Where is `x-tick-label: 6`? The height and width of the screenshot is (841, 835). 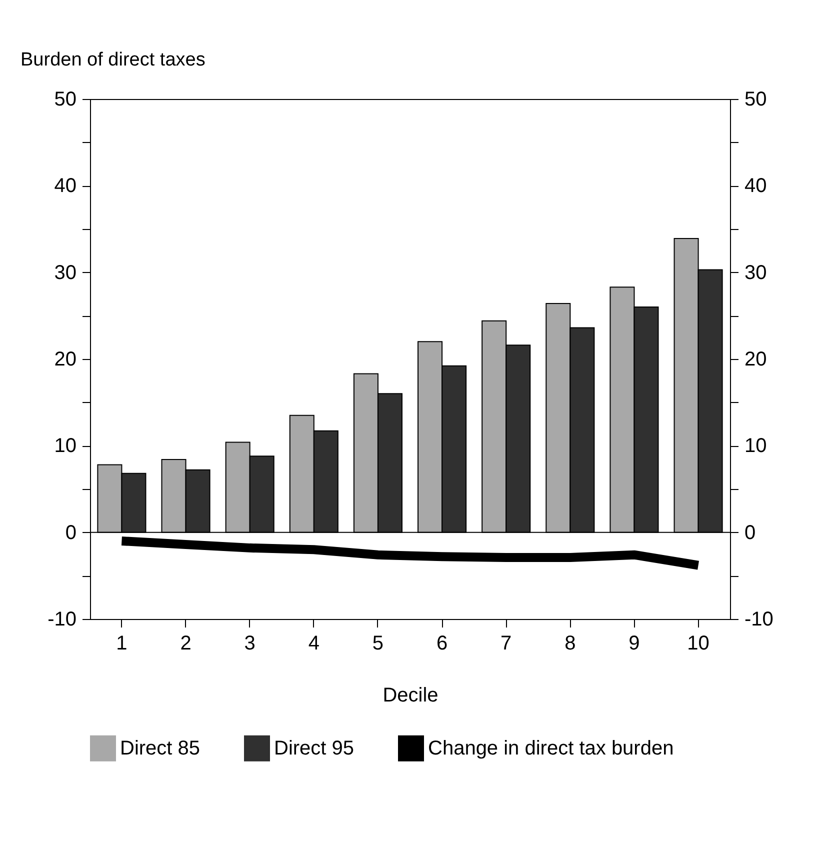
x-tick-label: 6 is located at coordinates (442, 643).